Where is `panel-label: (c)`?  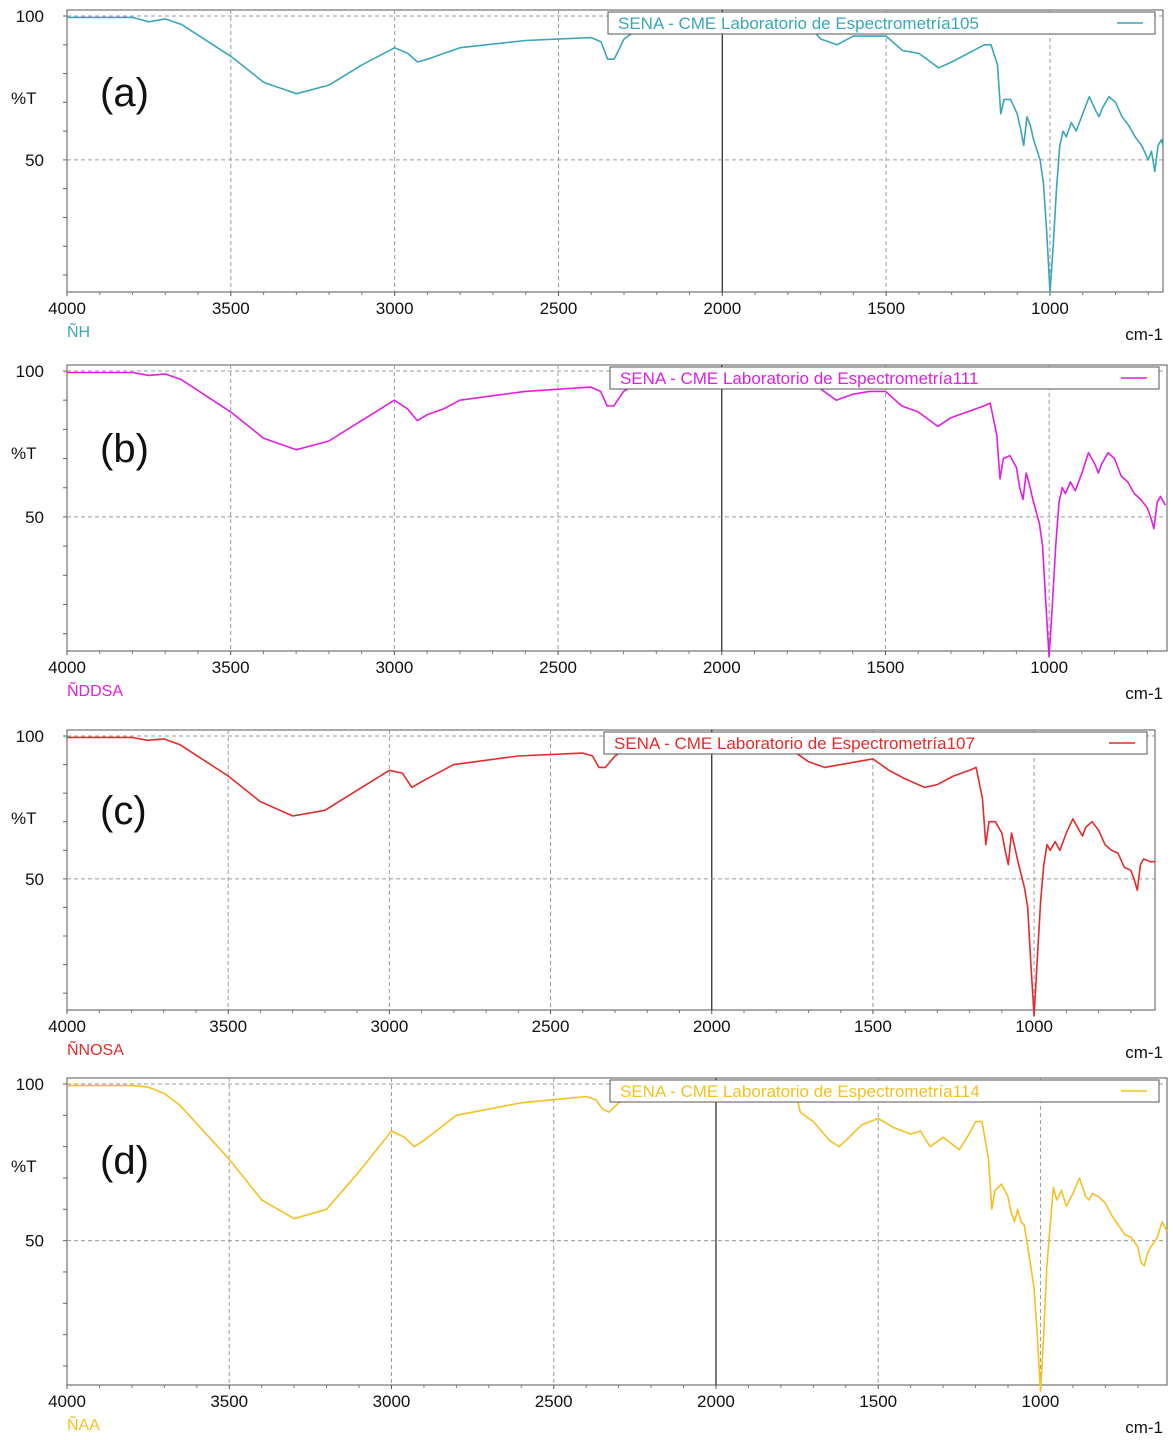 panel-label: (c) is located at coordinates (123, 811).